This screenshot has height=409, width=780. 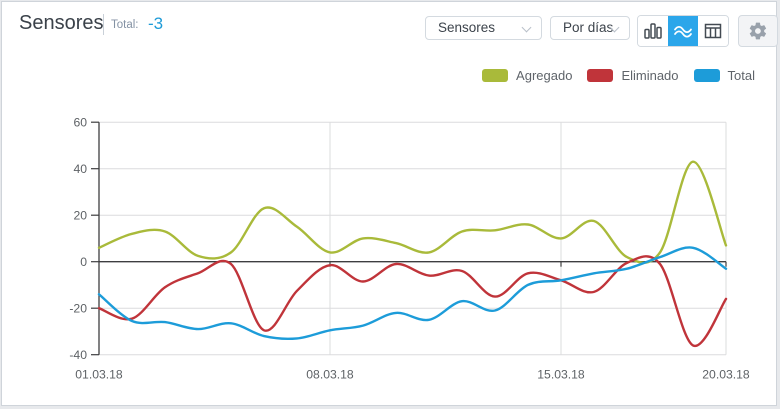 I want to click on x-tick-label: 08.03.18, so click(x=330, y=375).